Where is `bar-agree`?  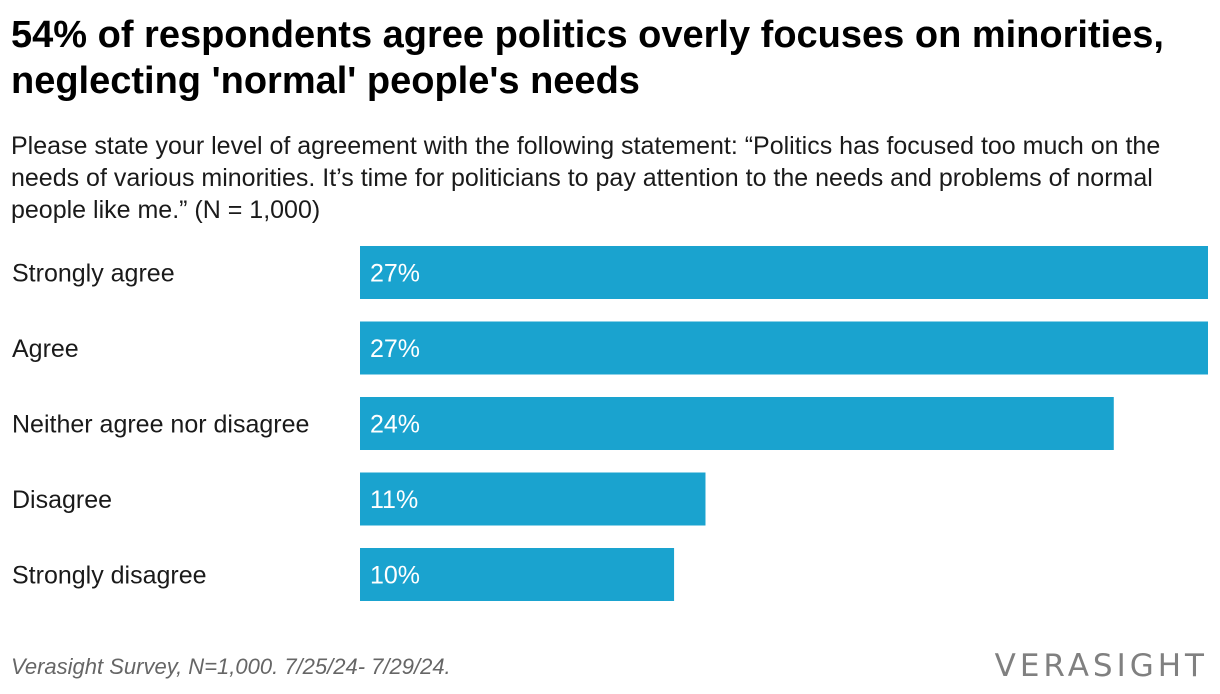 bar-agree is located at coordinates (784, 348).